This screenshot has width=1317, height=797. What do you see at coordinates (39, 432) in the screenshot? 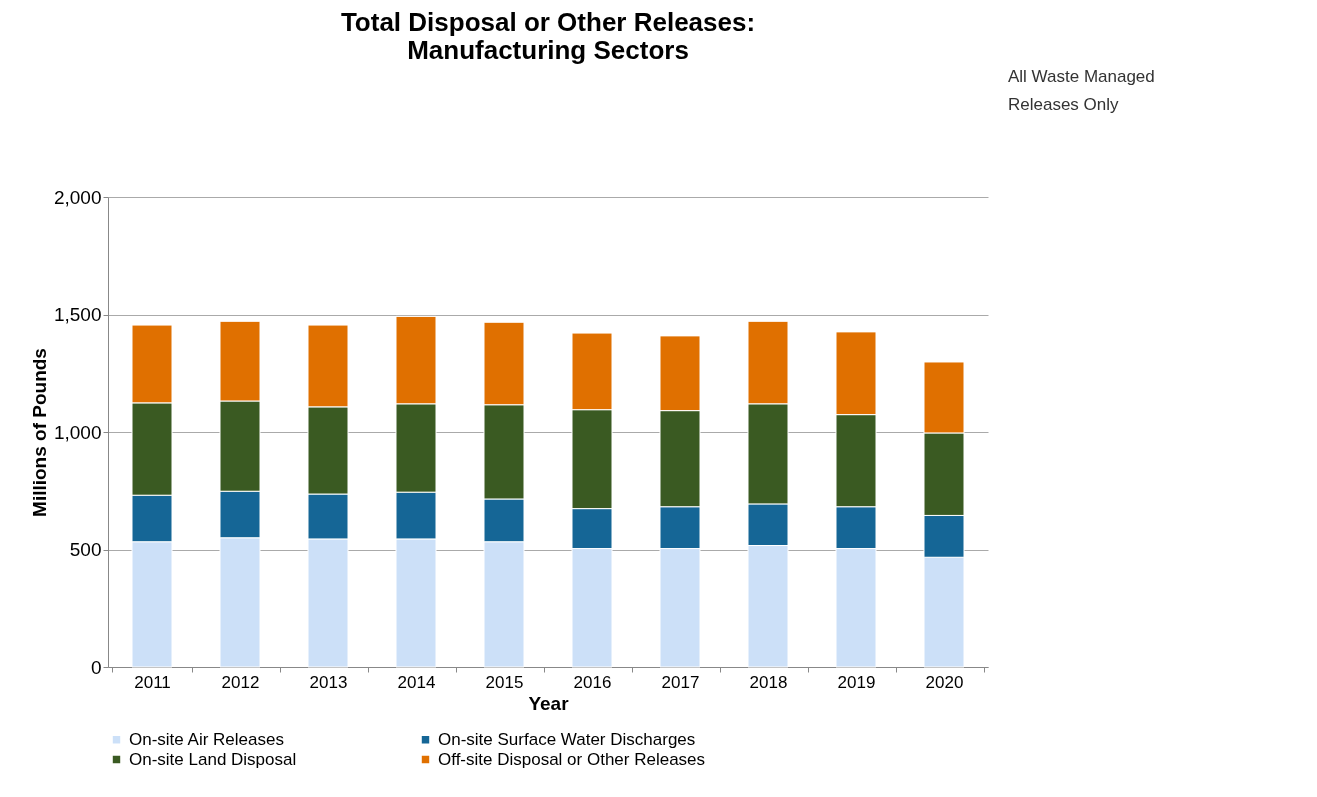
I see `y-axis-title: Millions of Pounds` at bounding box center [39, 432].